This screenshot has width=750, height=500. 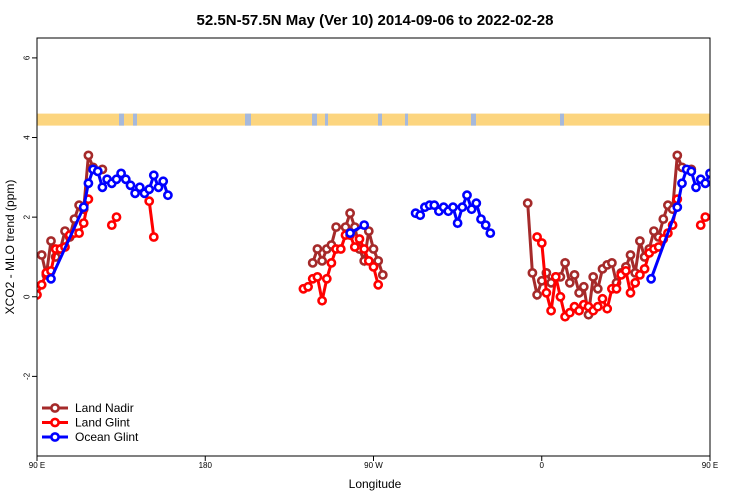 I want to click on legend-label: Land Nadir, so click(x=104, y=408).